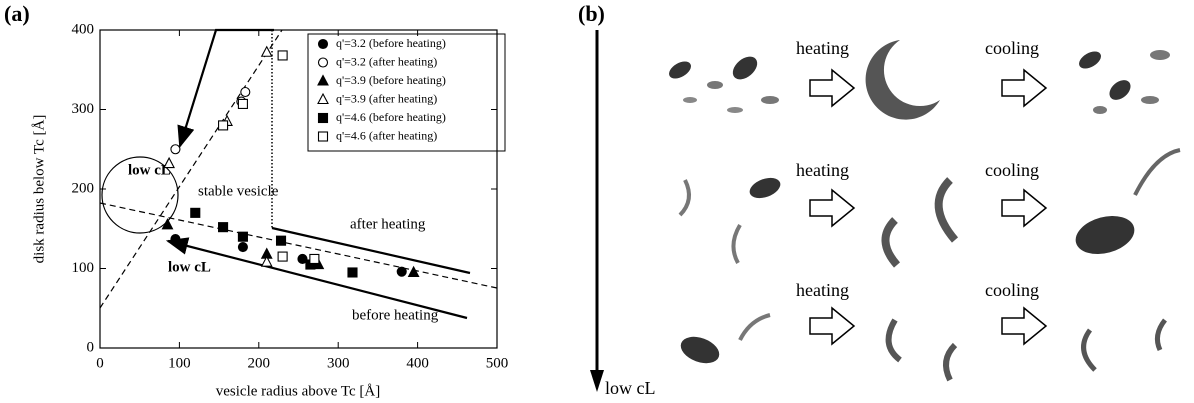 Image resolution: width=1194 pixels, height=403 pixels. What do you see at coordinates (630, 388) in the screenshot?
I see `axis-label: low cL` at bounding box center [630, 388].